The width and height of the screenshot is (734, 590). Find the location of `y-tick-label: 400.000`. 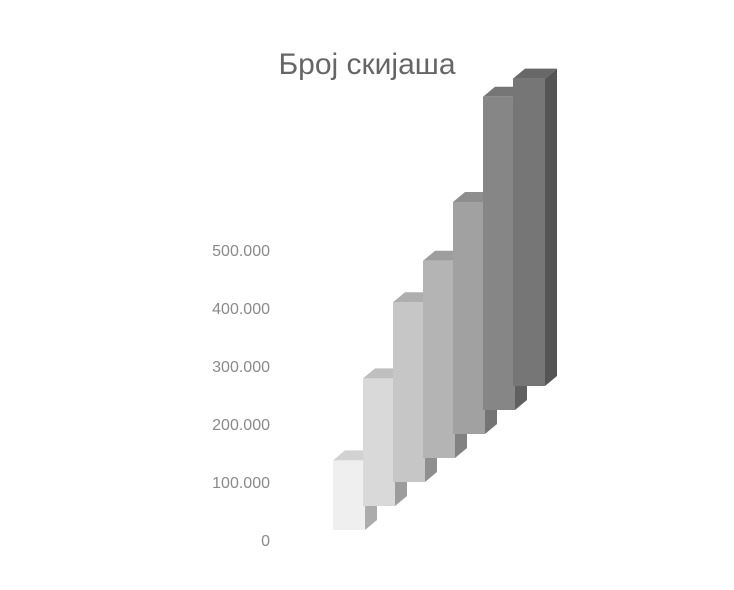

y-tick-label: 400.000 is located at coordinates (241, 309).